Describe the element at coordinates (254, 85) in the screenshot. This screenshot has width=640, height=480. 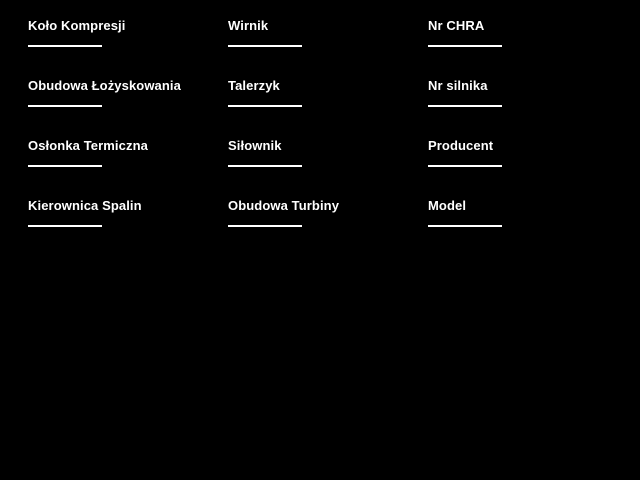
I see `field-label: Talerzyk` at that location.